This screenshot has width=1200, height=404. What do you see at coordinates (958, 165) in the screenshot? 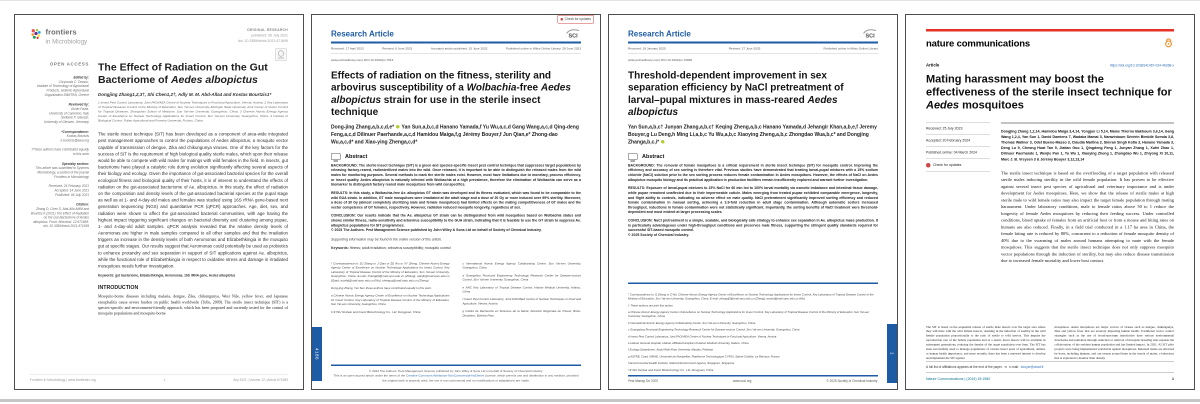
I see `check-for-updates-button: Check for updates` at bounding box center [958, 165].